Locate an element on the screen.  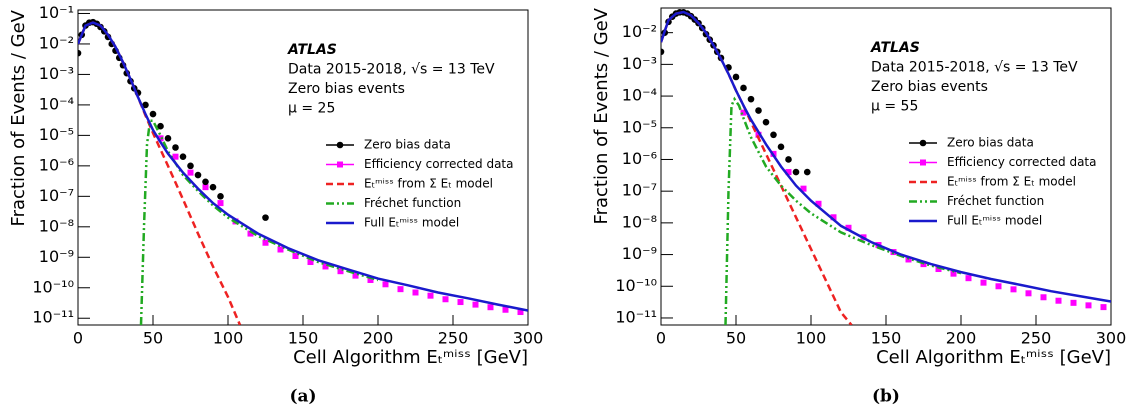
y-tick-label: 10⁻⁹ is located at coordinates (639, 253).